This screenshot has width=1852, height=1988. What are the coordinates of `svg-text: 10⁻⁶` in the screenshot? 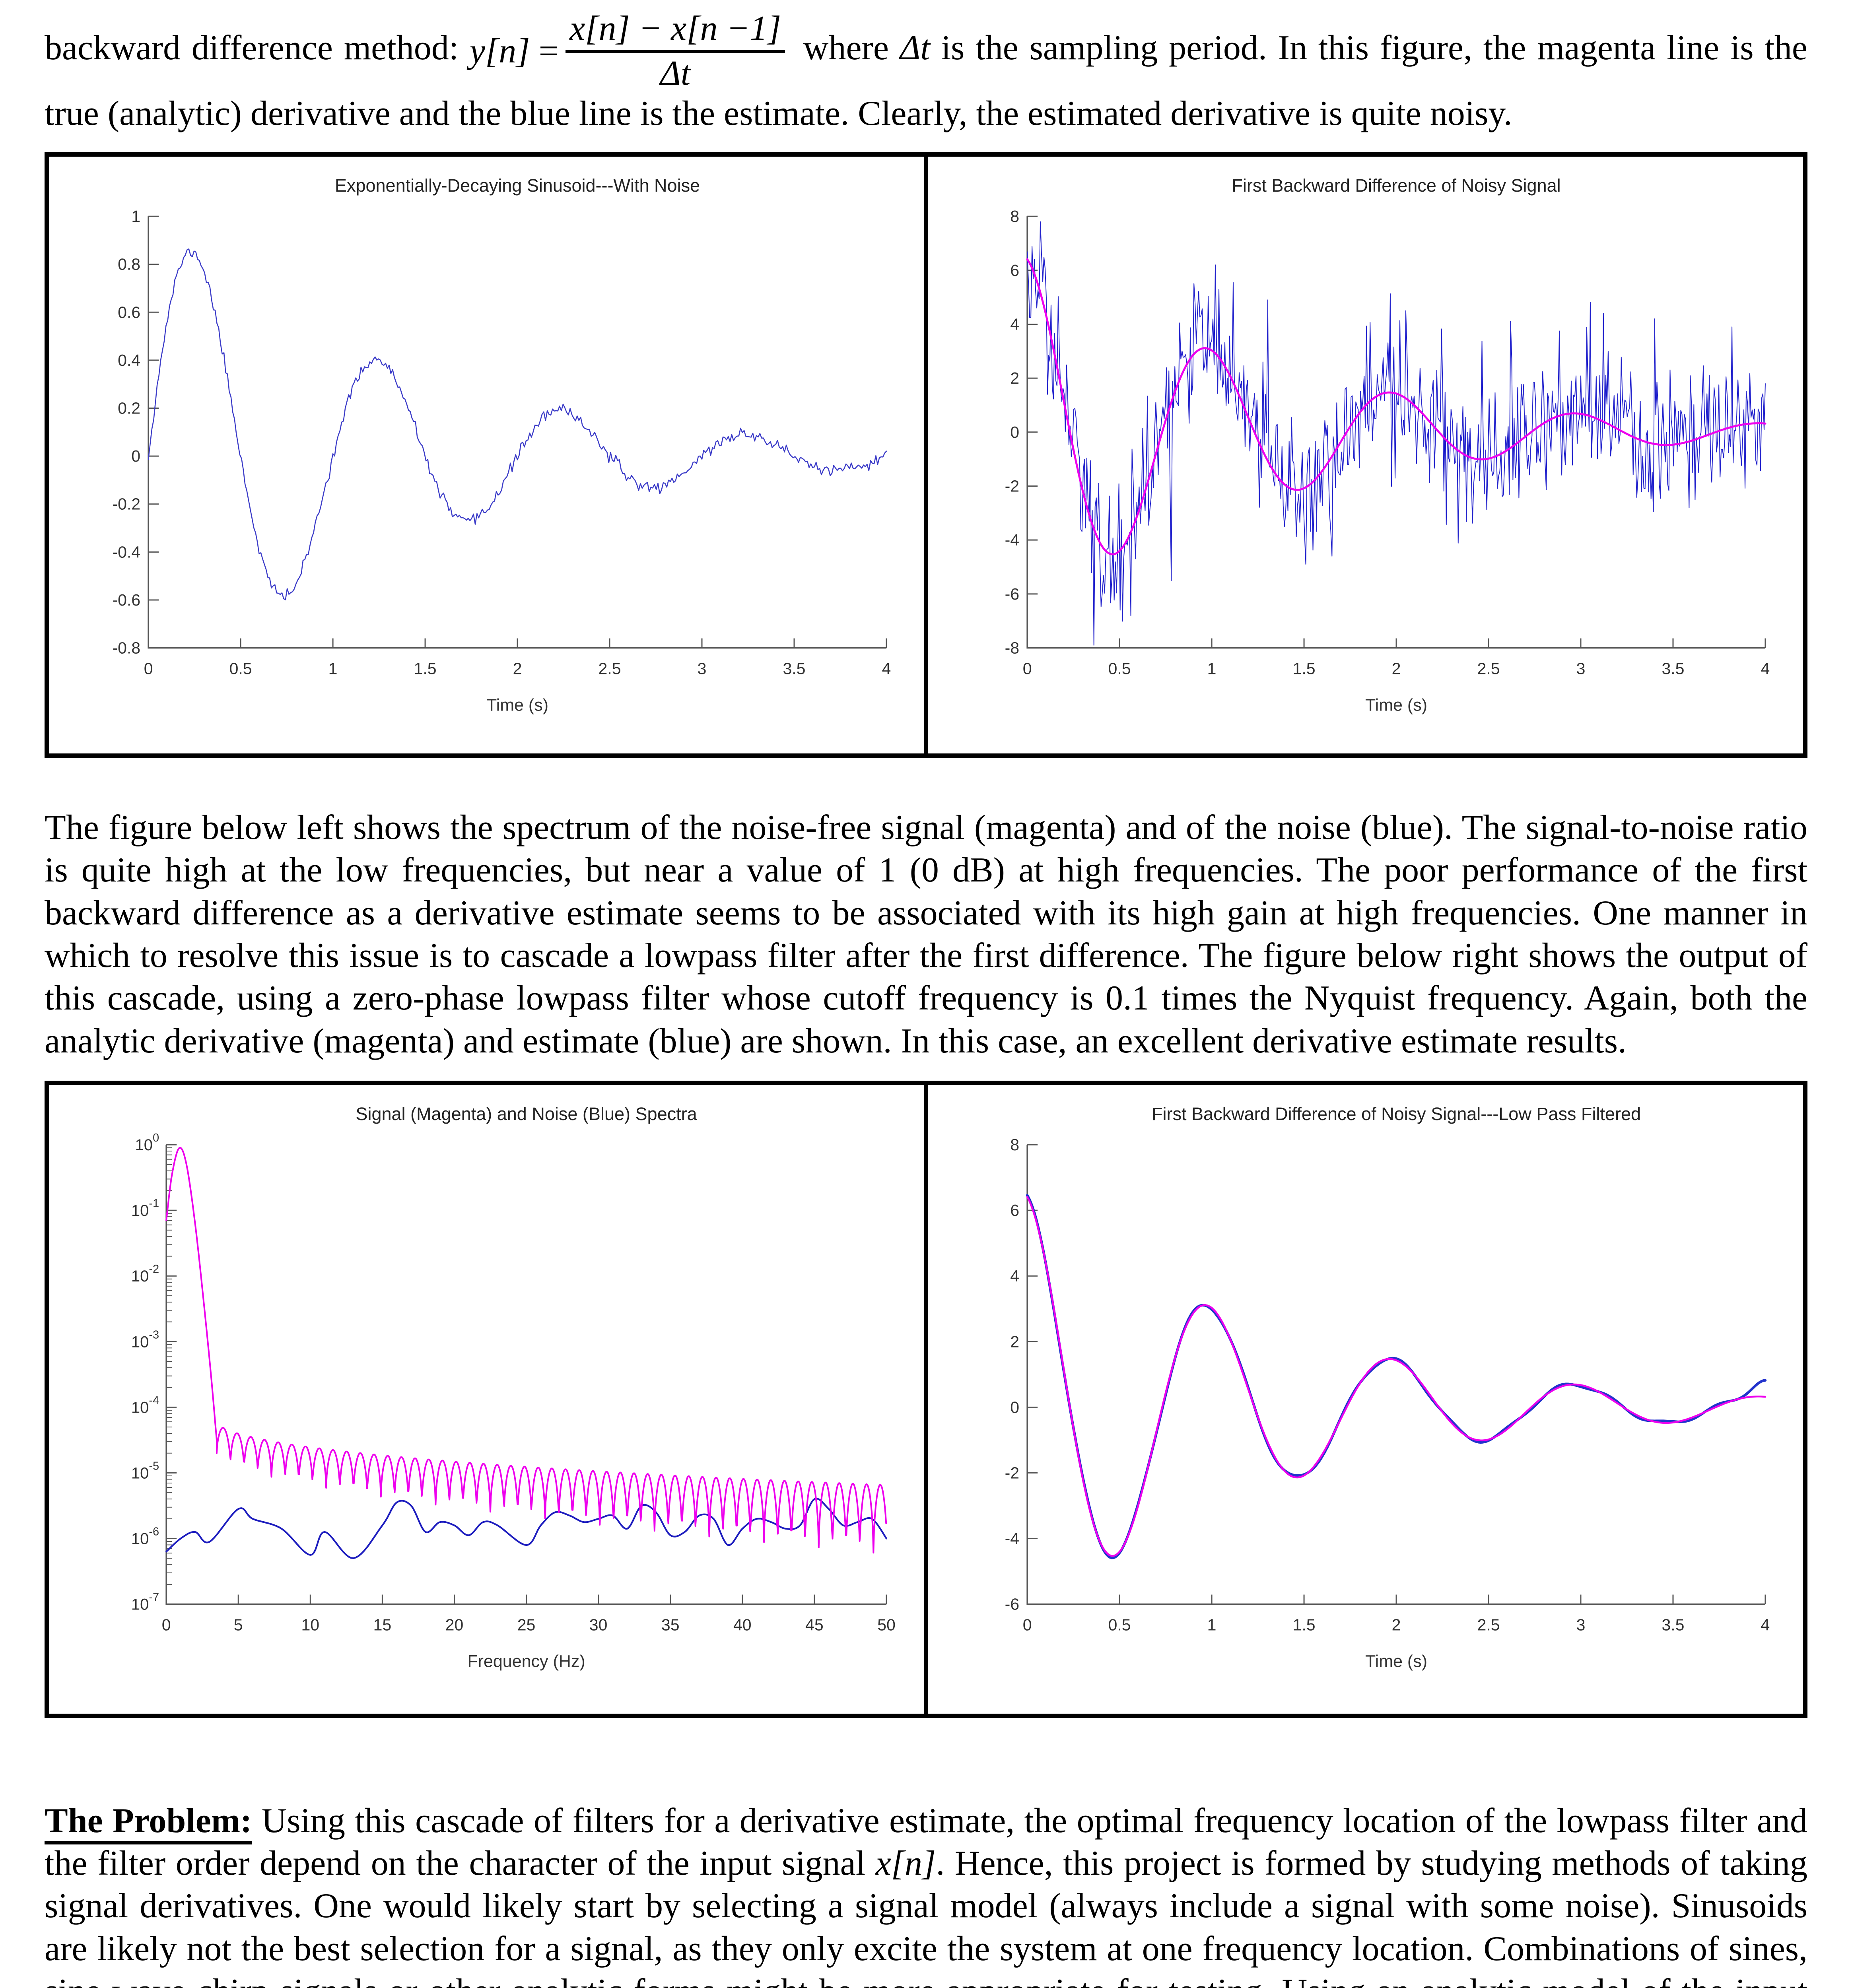 It's located at (145, 1536).